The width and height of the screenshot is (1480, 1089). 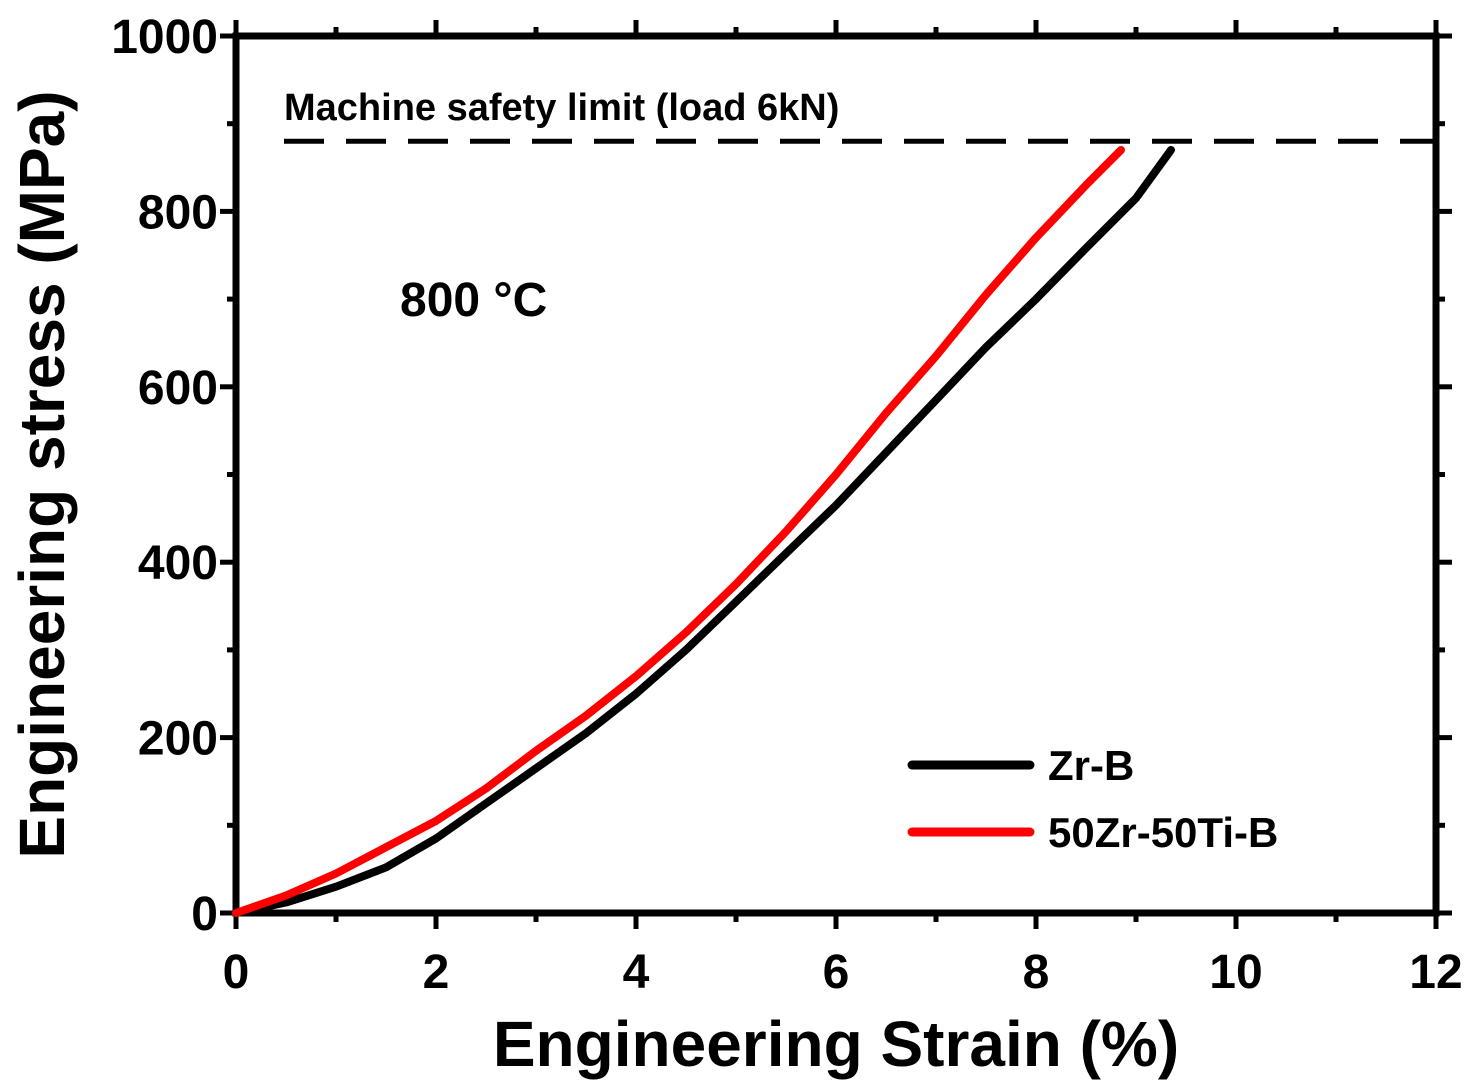 What do you see at coordinates (204, 914) in the screenshot?
I see `y-tick-label: 0` at bounding box center [204, 914].